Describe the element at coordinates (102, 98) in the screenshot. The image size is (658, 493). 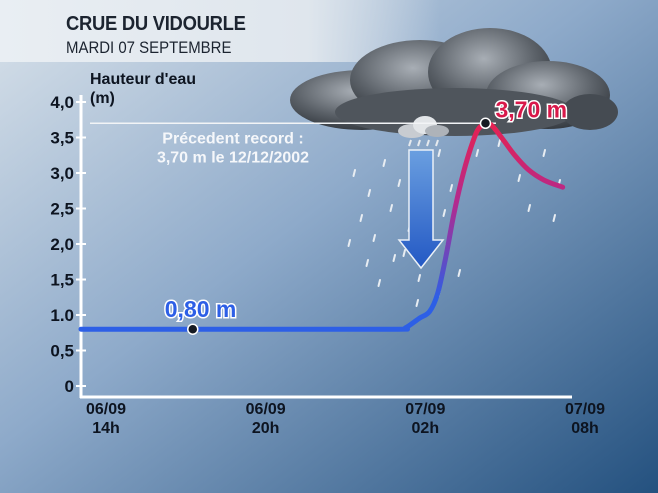
I see `y-axis-label-line2: (m)` at that location.